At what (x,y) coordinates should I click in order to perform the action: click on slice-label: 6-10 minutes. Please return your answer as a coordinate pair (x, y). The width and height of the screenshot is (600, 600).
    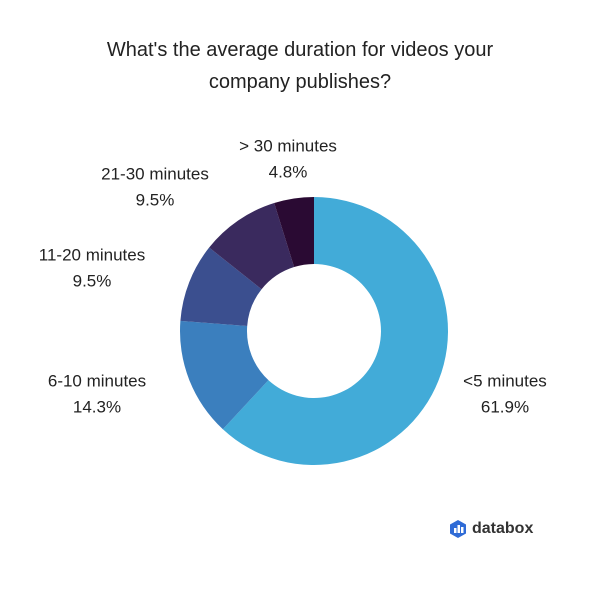
    Looking at the image, I should click on (97, 380).